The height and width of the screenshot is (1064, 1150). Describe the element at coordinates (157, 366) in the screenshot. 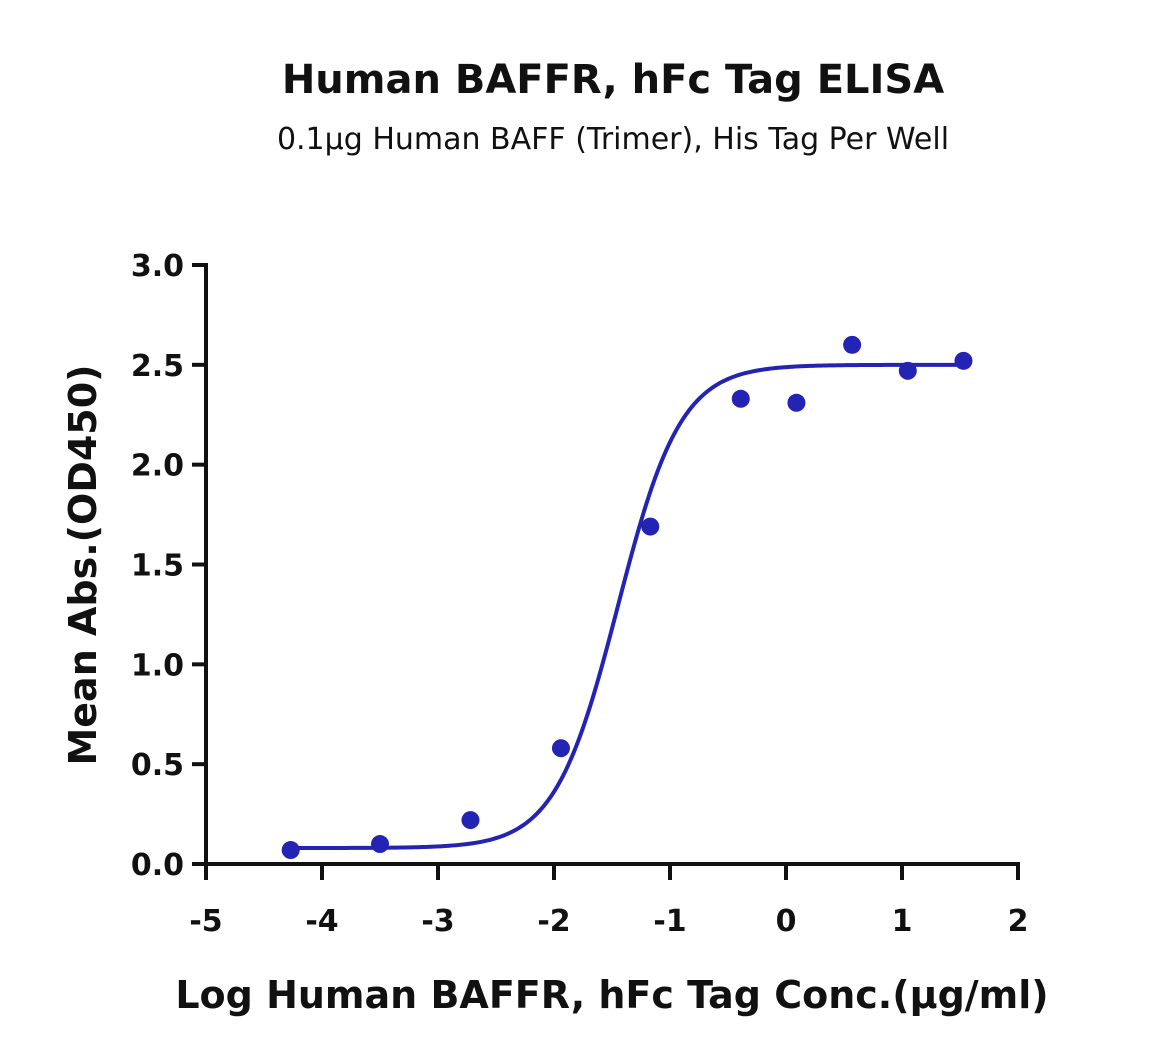

I see `y-tick-label: 2.5` at that location.